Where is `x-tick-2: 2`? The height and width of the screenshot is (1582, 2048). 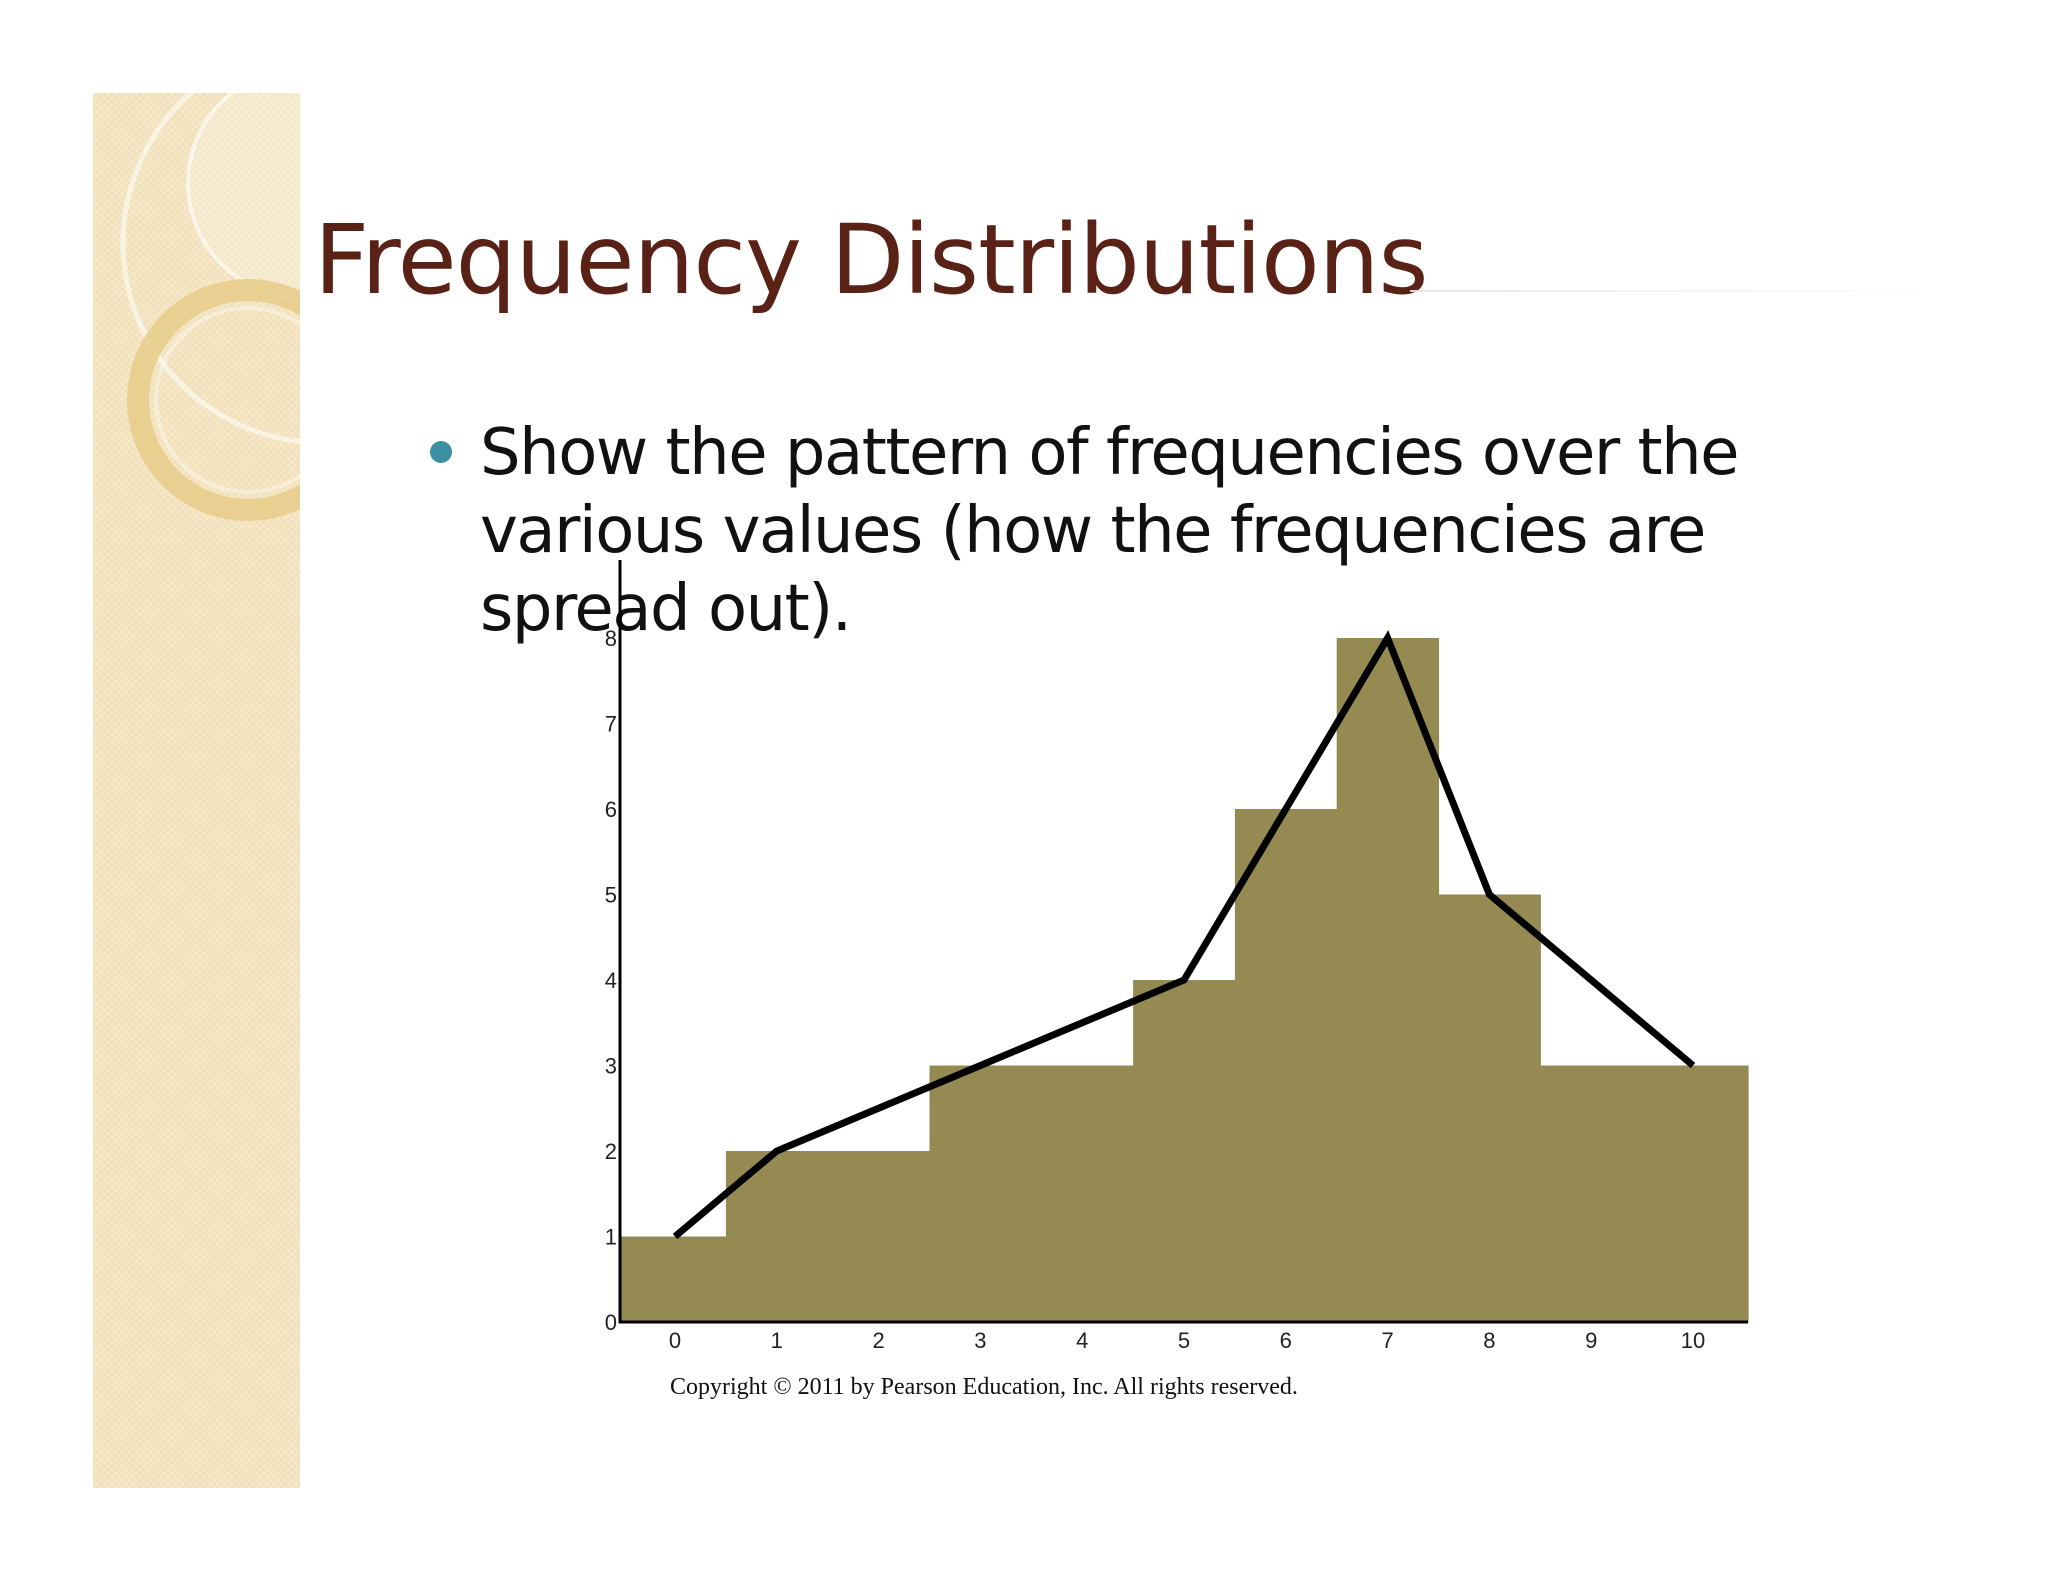 x-tick-2: 2 is located at coordinates (878, 1340).